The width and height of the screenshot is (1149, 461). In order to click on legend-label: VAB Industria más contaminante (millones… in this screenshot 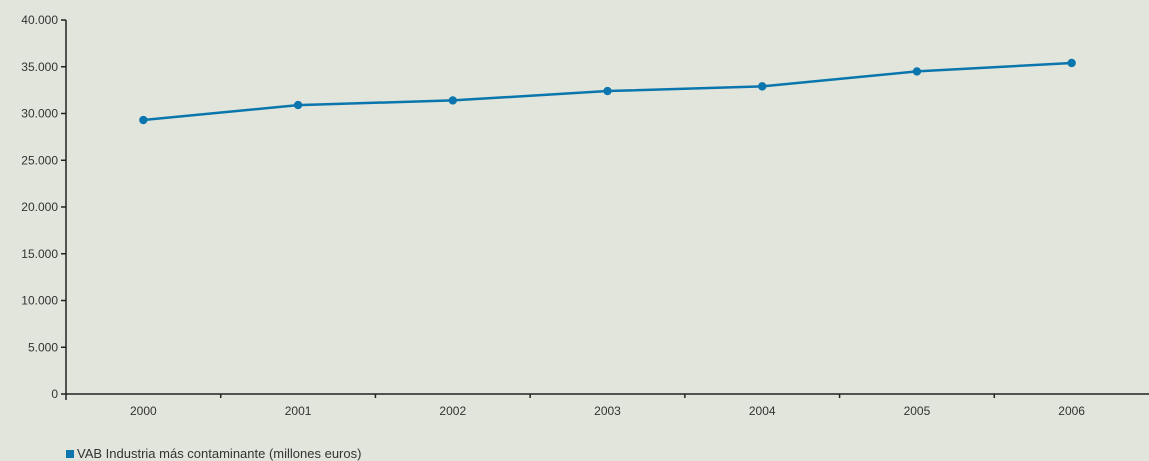, I will do `click(219, 453)`.